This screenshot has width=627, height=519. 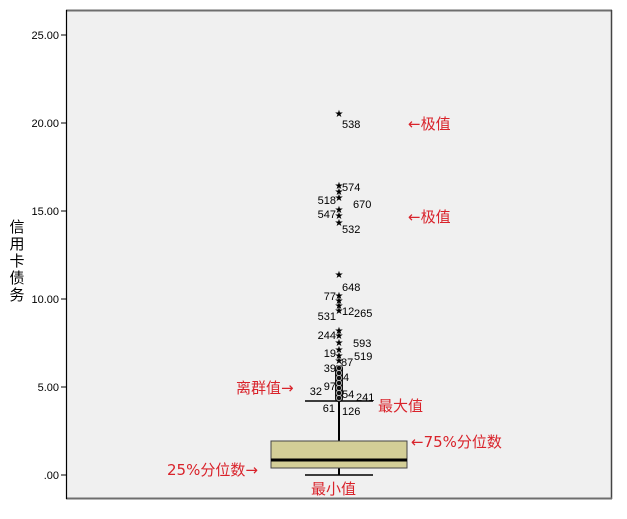 I want to click on ylabel-char-2: 用, so click(x=16, y=244).